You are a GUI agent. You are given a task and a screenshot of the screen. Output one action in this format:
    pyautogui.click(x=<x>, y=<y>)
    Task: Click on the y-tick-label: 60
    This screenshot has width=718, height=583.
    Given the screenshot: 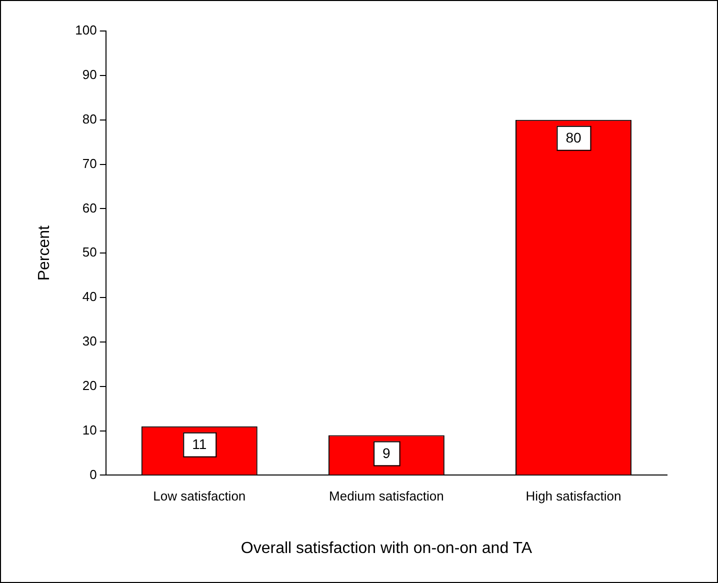 What is the action you would take?
    pyautogui.click(x=89, y=208)
    